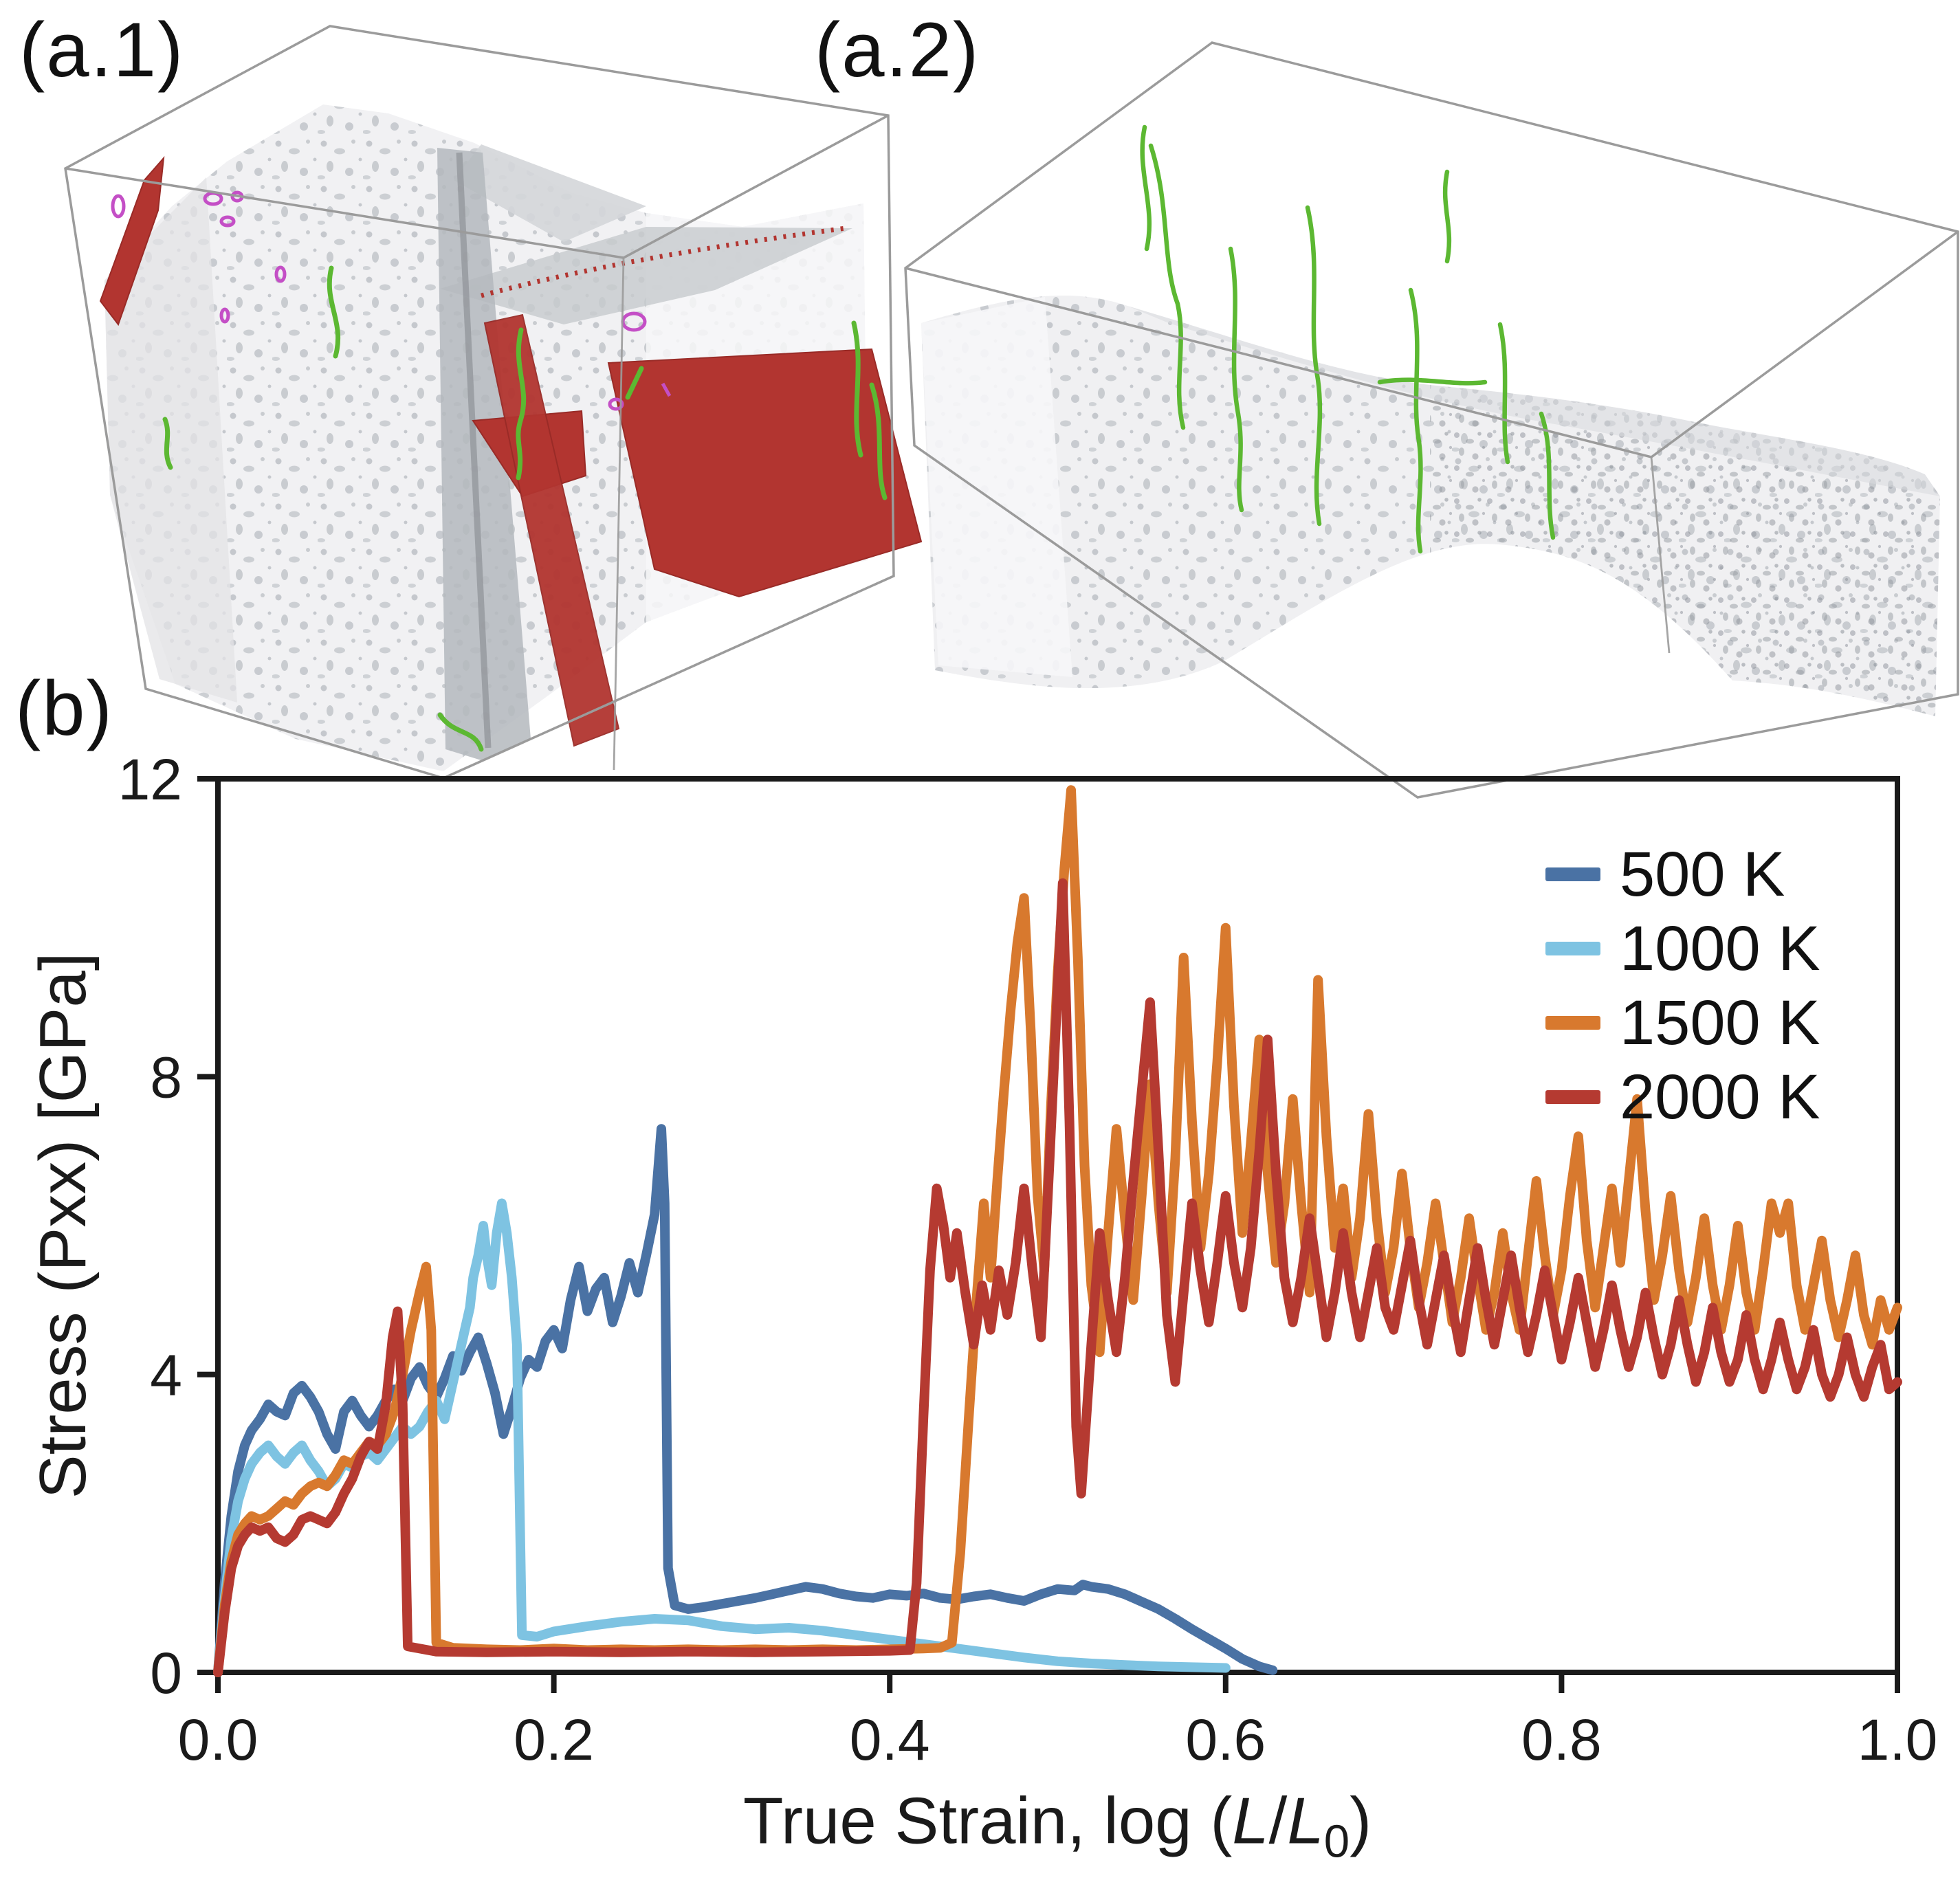  What do you see at coordinates (166, 1375) in the screenshot?
I see `y-tick-label: 4` at bounding box center [166, 1375].